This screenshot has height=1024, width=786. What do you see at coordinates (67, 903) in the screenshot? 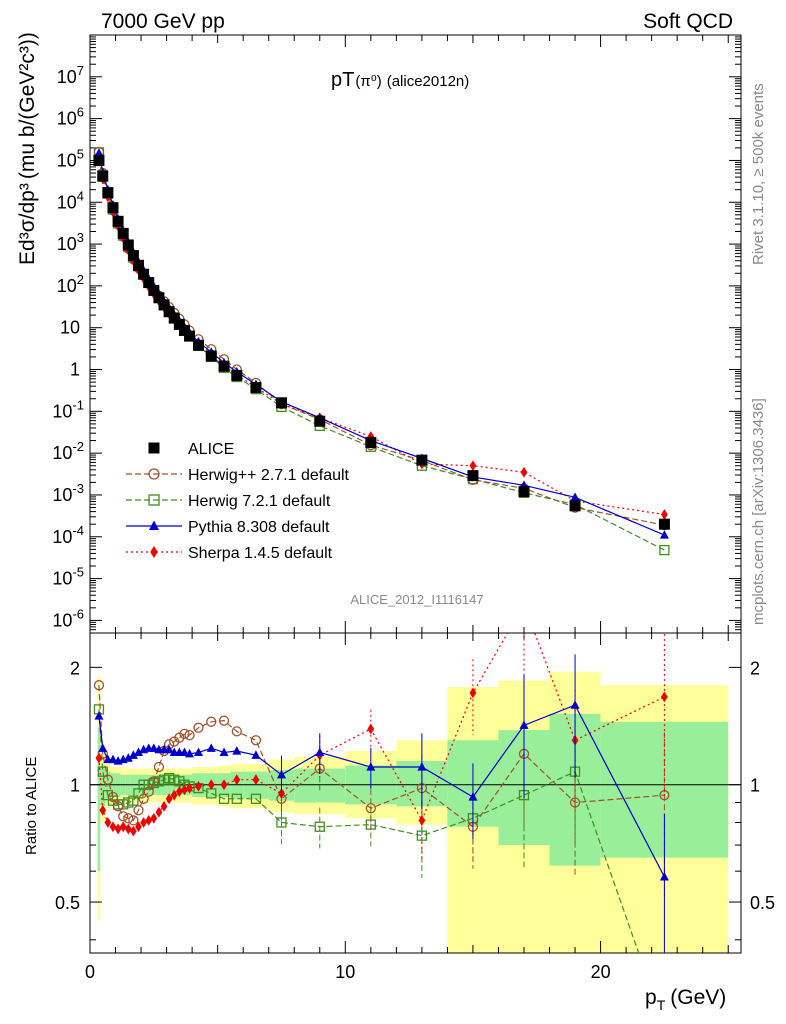
I see `ratio-y-tick-label: 0.5` at bounding box center [67, 903].